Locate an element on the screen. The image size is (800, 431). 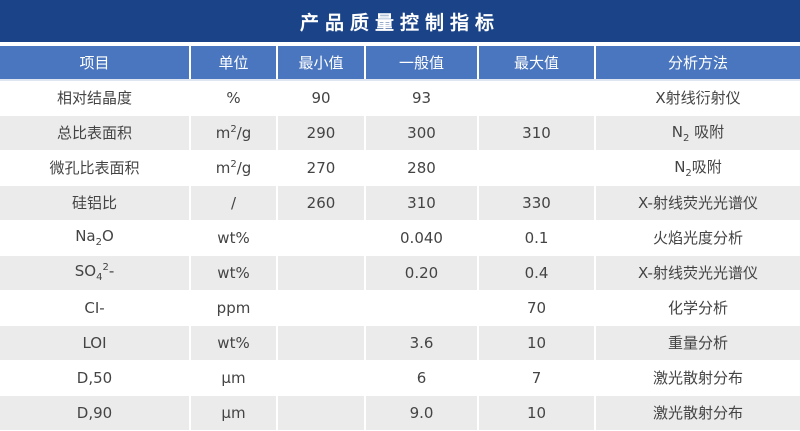
cell-text: 硅铝比 is located at coordinates (94, 203).